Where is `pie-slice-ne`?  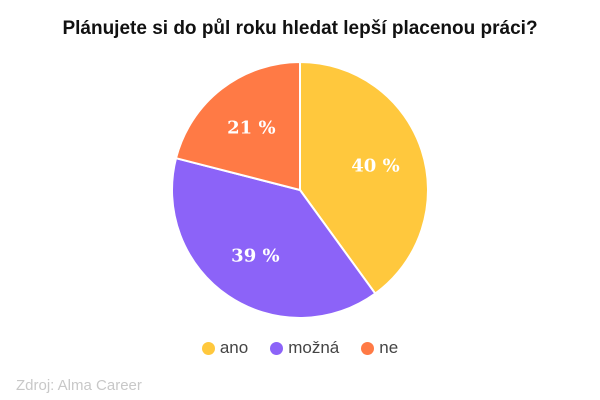 pie-slice-ne is located at coordinates (237, 126).